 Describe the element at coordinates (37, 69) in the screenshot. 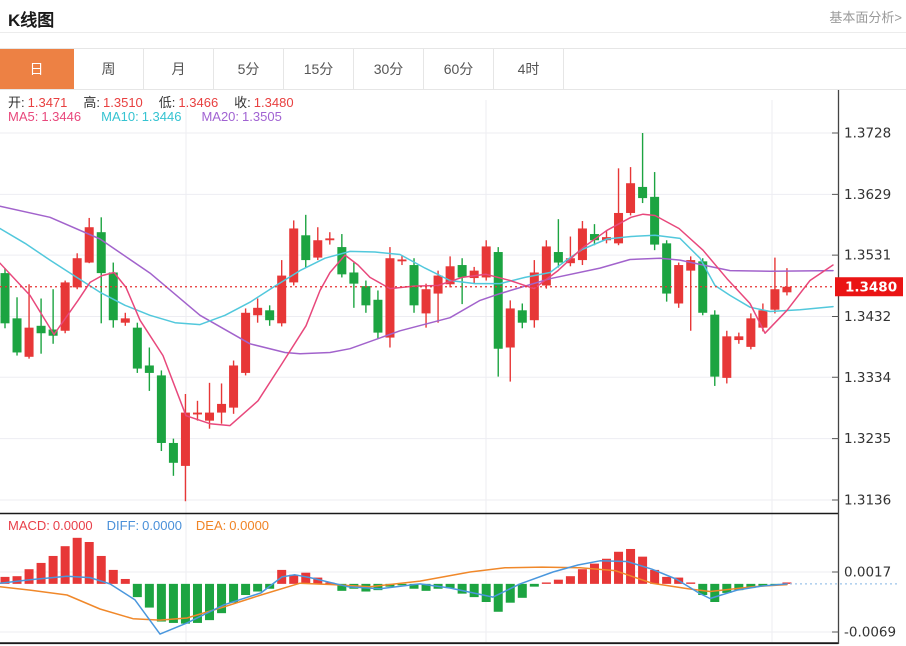

I see `tab-日: 日` at that location.